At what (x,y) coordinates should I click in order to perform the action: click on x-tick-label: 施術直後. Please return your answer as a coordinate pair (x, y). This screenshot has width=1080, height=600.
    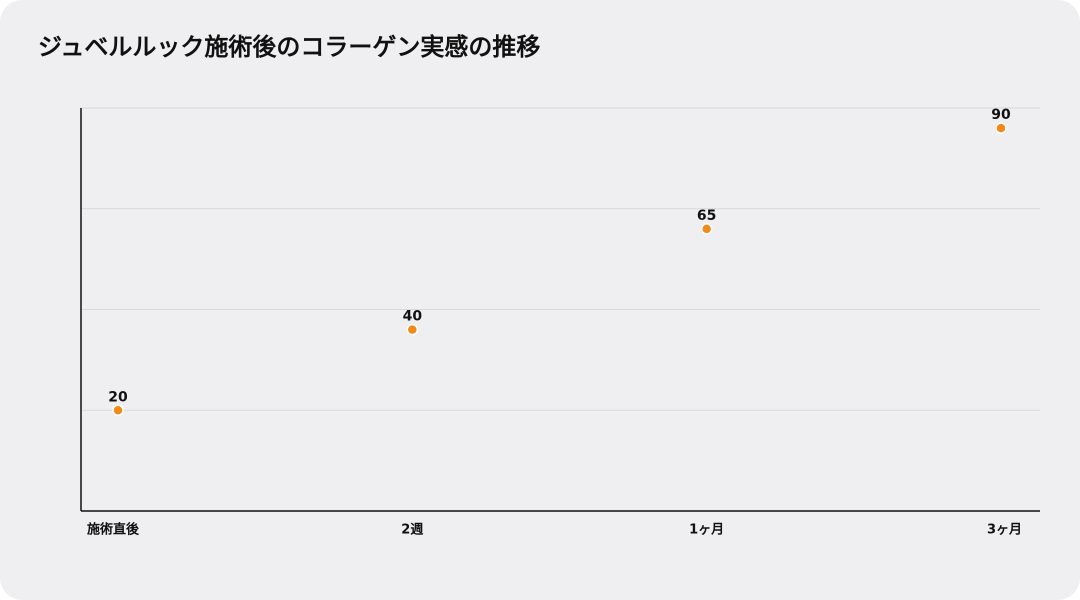
    Looking at the image, I should click on (113, 530).